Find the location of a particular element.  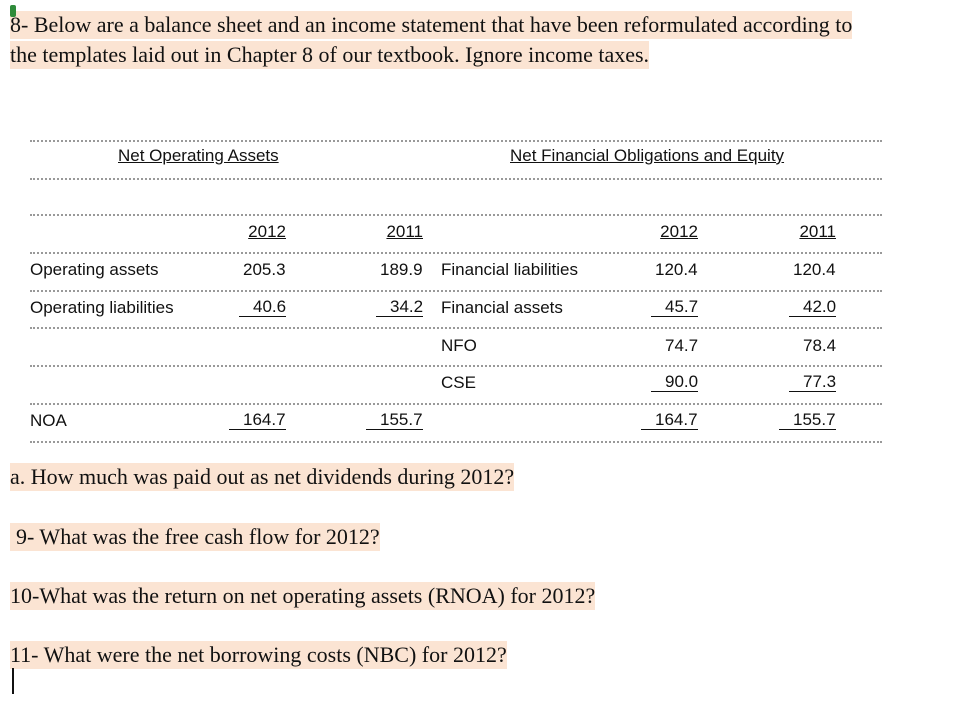

amount: 74.7 is located at coordinates (682, 345).